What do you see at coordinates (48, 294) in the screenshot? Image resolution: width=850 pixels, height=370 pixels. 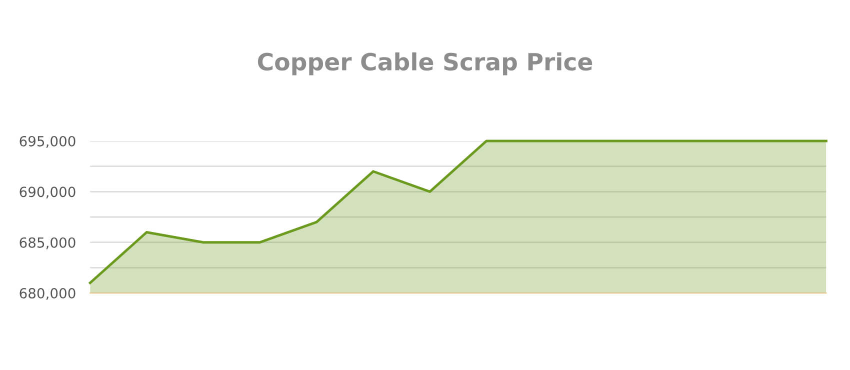 I see `y-tick-label: 680,000` at bounding box center [48, 294].